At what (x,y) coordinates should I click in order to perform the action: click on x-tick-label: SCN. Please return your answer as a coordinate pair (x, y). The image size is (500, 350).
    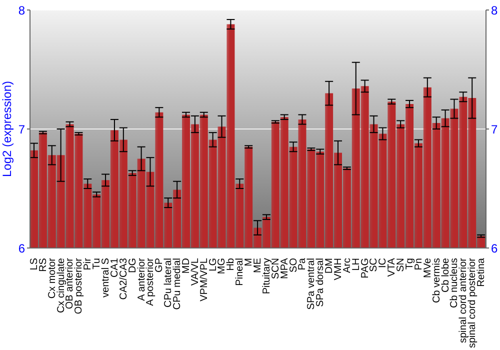
    Looking at the image, I should click on (276, 269).